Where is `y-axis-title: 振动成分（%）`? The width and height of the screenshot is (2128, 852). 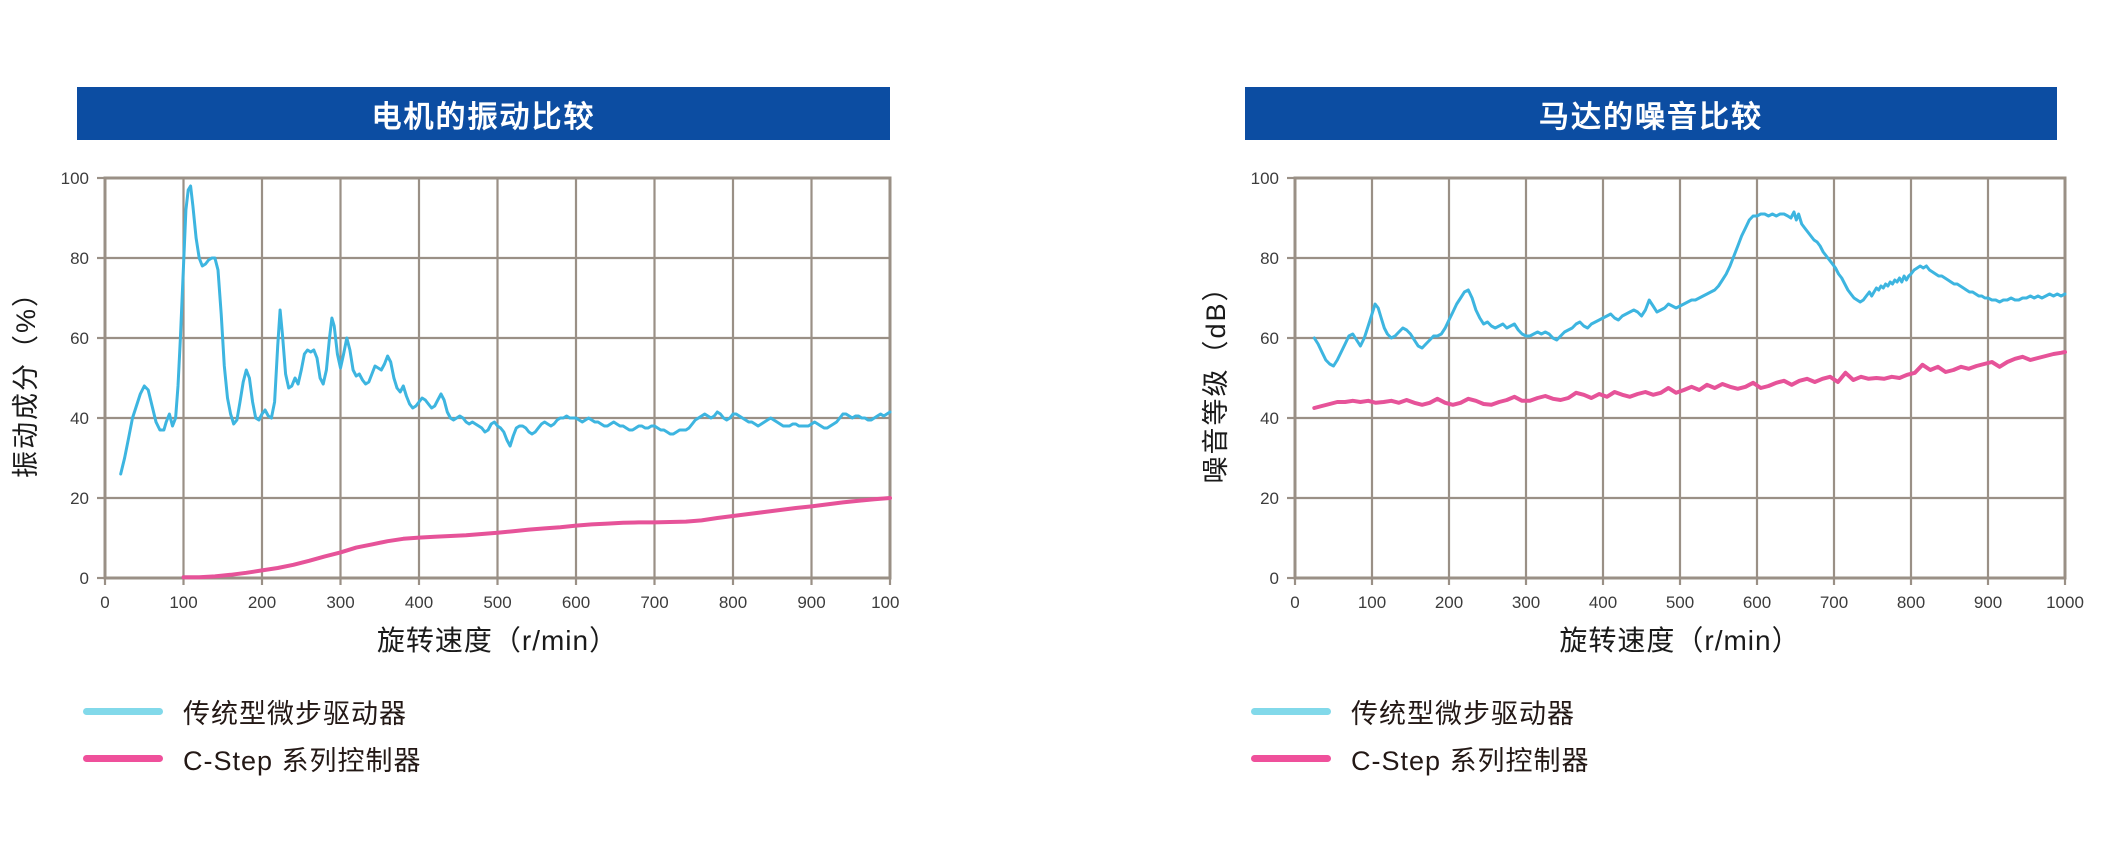 y-axis-title: 振动成分（%） is located at coordinates (26, 378).